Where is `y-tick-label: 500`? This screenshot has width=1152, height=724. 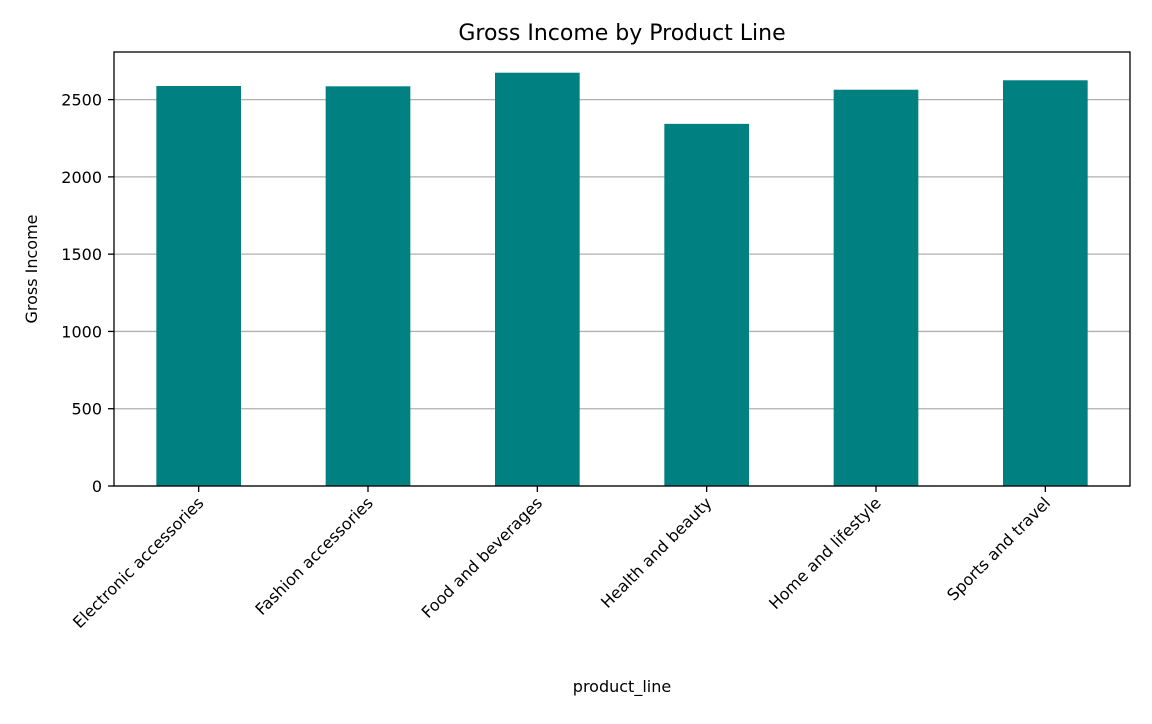
y-tick-label: 500 is located at coordinates (86, 409).